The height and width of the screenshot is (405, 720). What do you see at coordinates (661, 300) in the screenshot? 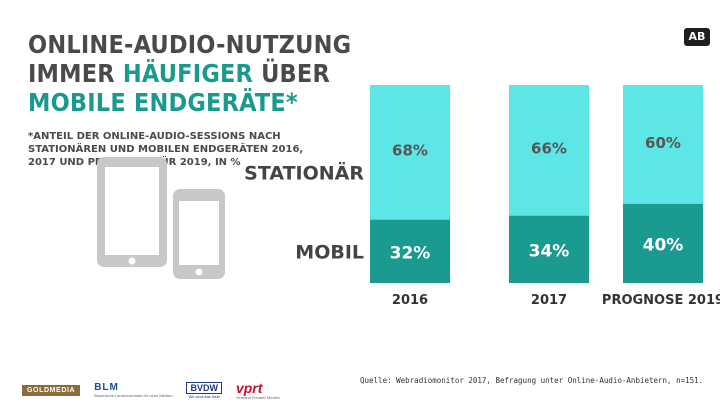
I see `year-label-2019: PROGNOSE 2019` at bounding box center [661, 300].